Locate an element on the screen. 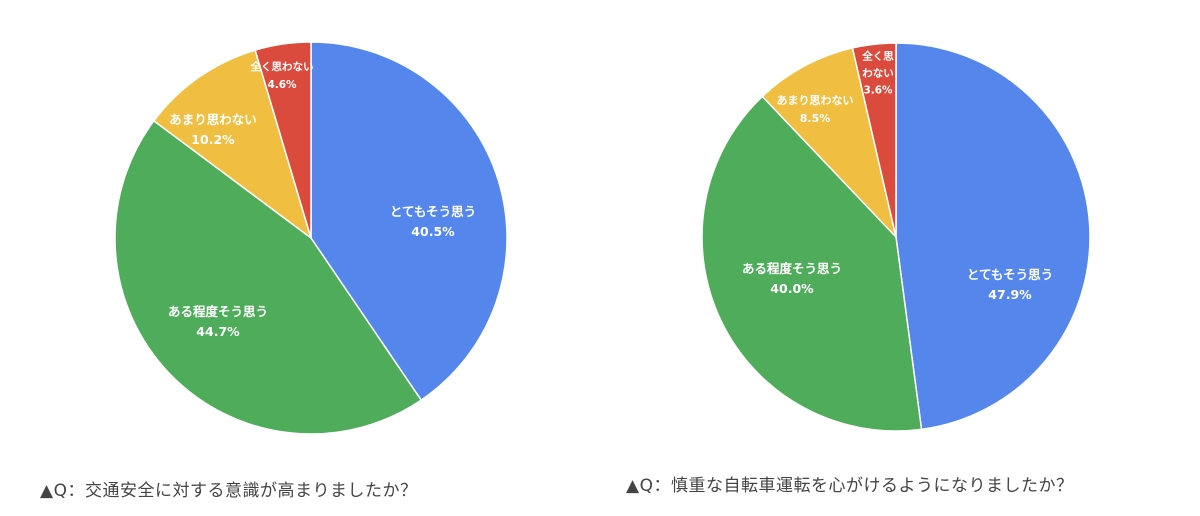 This screenshot has width=1200, height=516. slice-value: 8.5% is located at coordinates (815, 118).